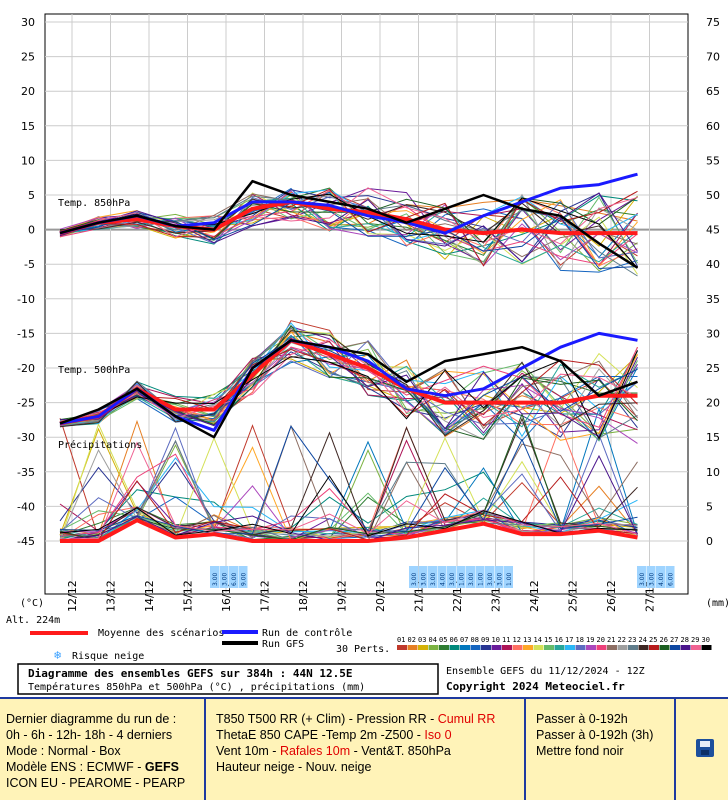 The width and height of the screenshot is (728, 800). What do you see at coordinates (705, 748) in the screenshot?
I see `floppy-disk-icon` at bounding box center [705, 748].